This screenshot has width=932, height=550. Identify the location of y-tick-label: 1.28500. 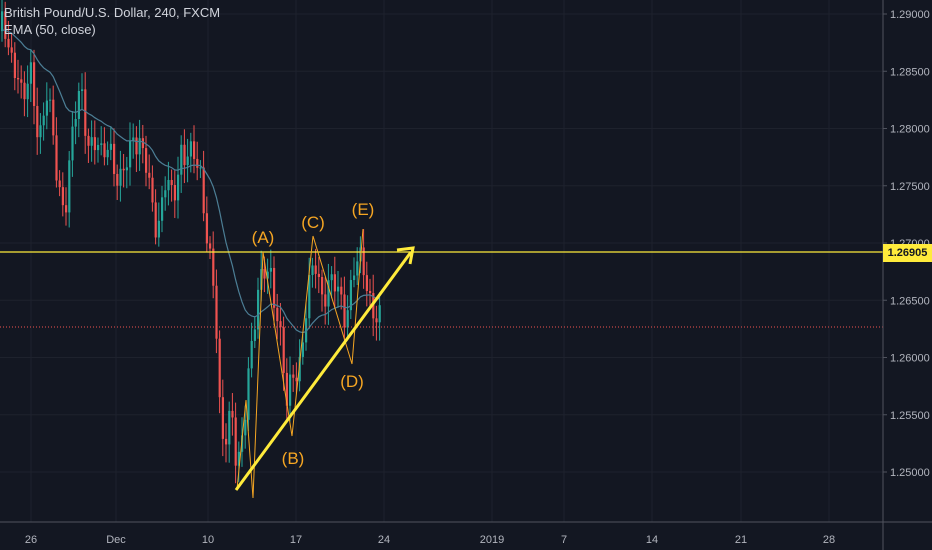
(910, 72).